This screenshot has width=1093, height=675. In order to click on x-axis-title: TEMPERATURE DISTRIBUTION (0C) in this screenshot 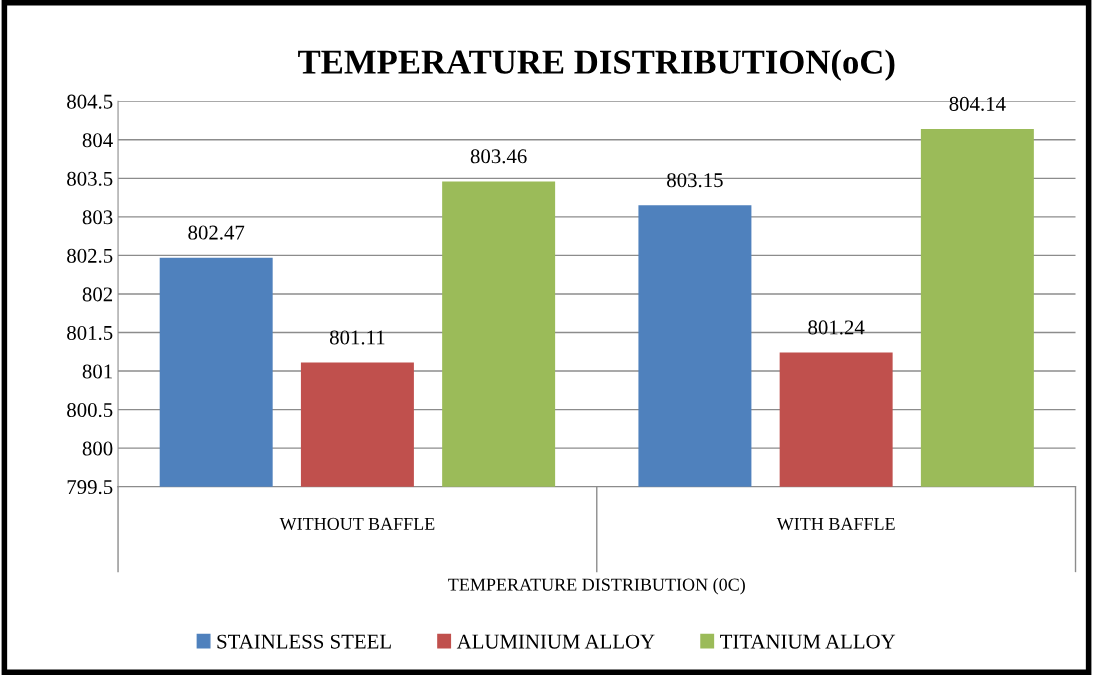, I will do `click(596, 586)`.